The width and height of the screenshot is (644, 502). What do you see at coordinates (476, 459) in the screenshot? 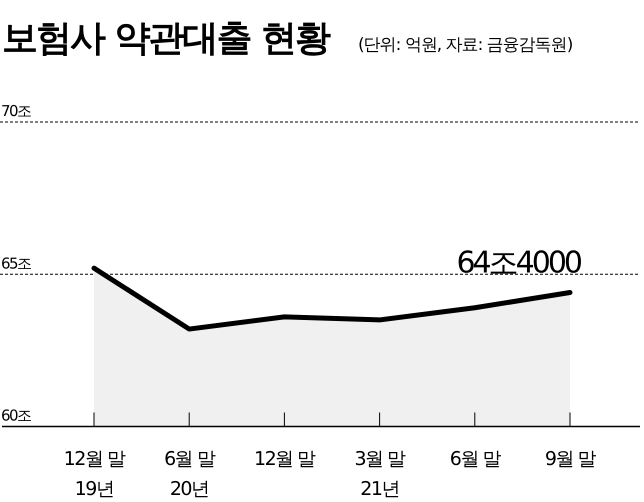
I see `x-tick-label: 6월 말` at bounding box center [476, 459].